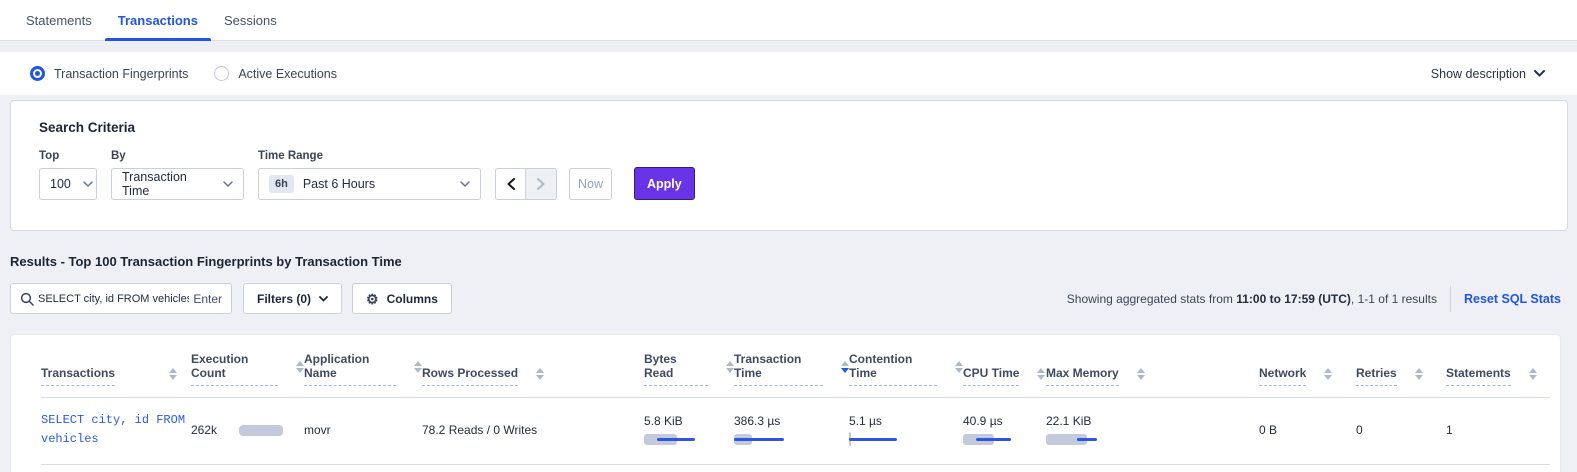 Image resolution: width=1577 pixels, height=472 pixels. Describe the element at coordinates (1401, 370) in the screenshot. I see `column-header-retries: Retries` at that location.